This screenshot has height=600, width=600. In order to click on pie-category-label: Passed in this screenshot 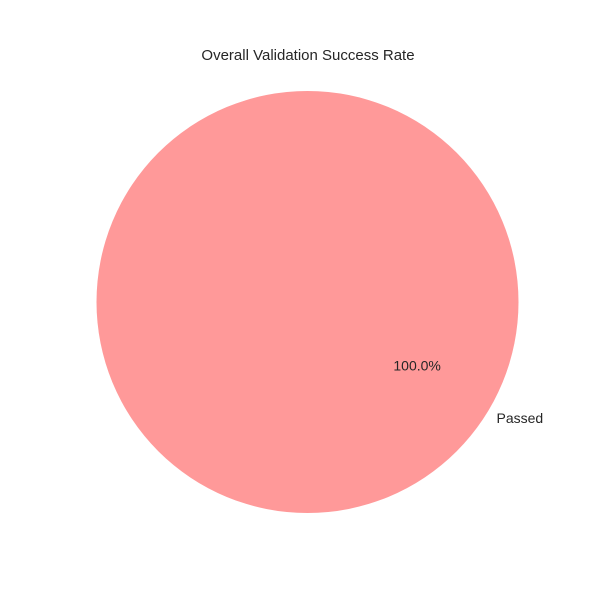, I will do `click(520, 418)`.